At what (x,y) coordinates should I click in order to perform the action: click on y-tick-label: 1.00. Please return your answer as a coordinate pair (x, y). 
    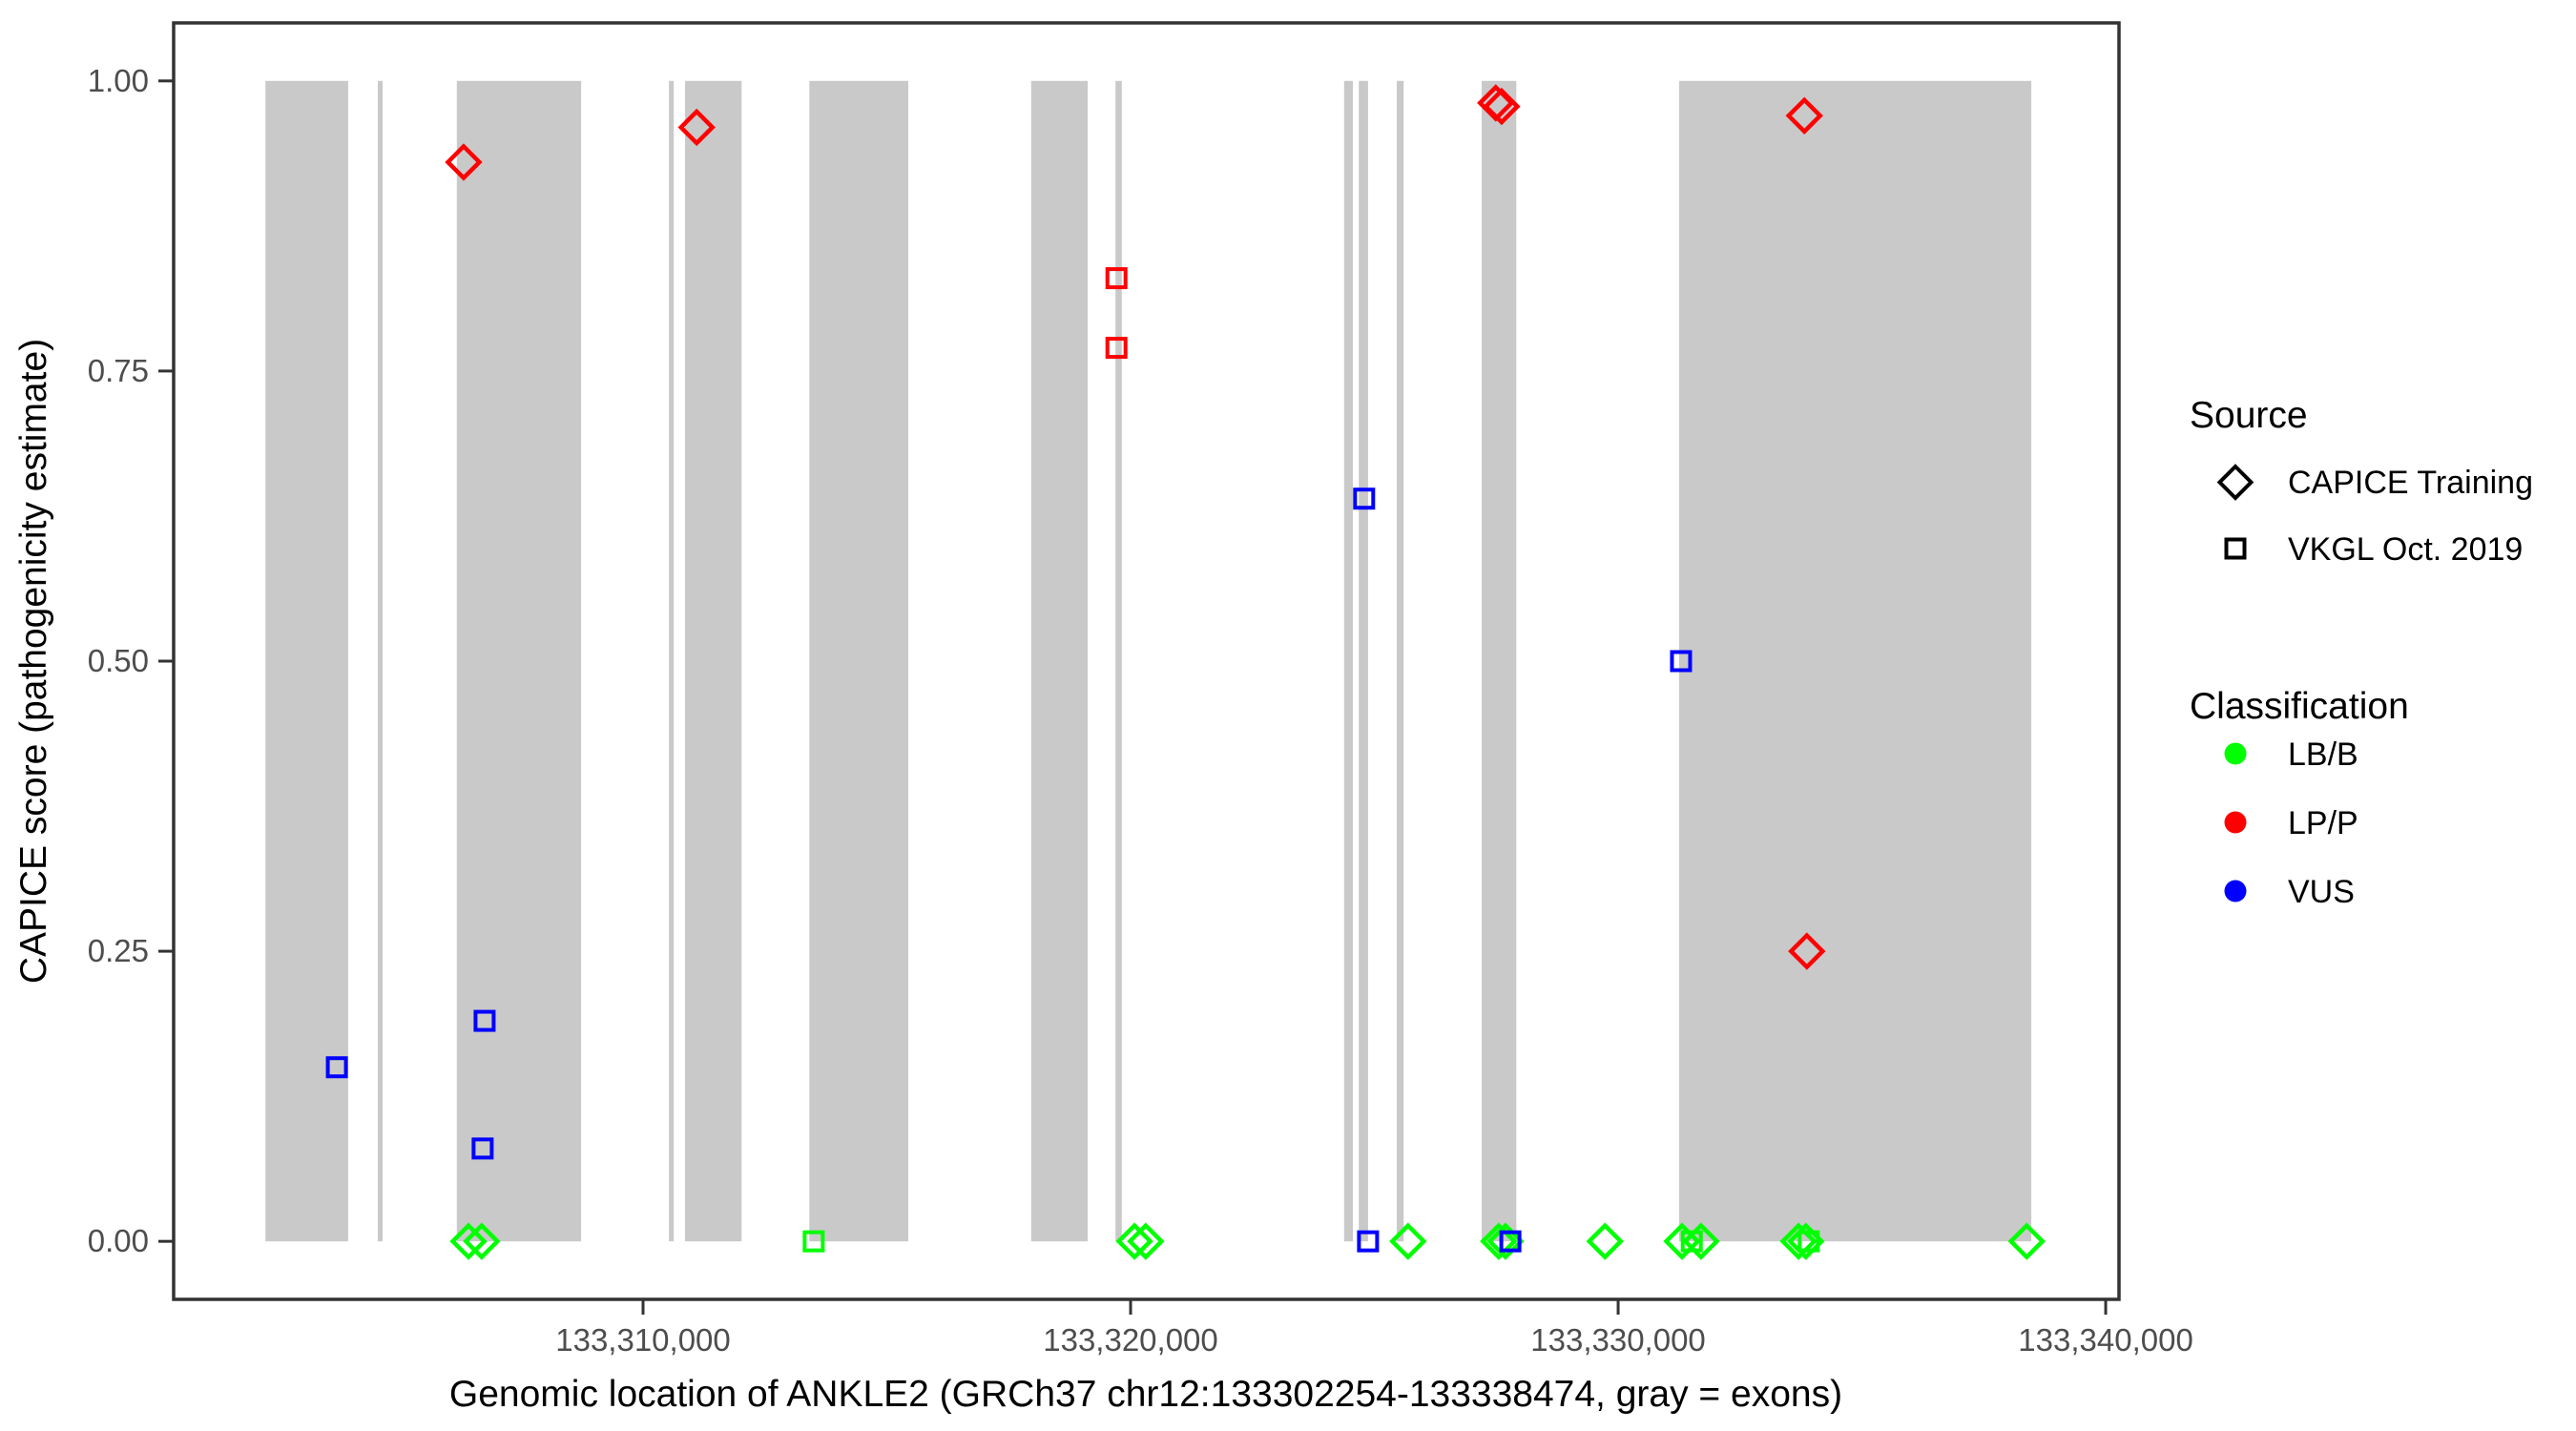
    Looking at the image, I should click on (118, 80).